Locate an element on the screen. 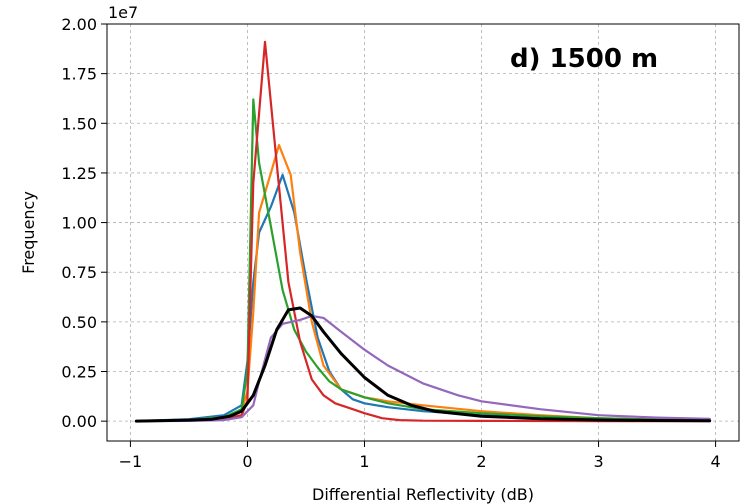  y-tick-label: 1.75 is located at coordinates (79, 74).